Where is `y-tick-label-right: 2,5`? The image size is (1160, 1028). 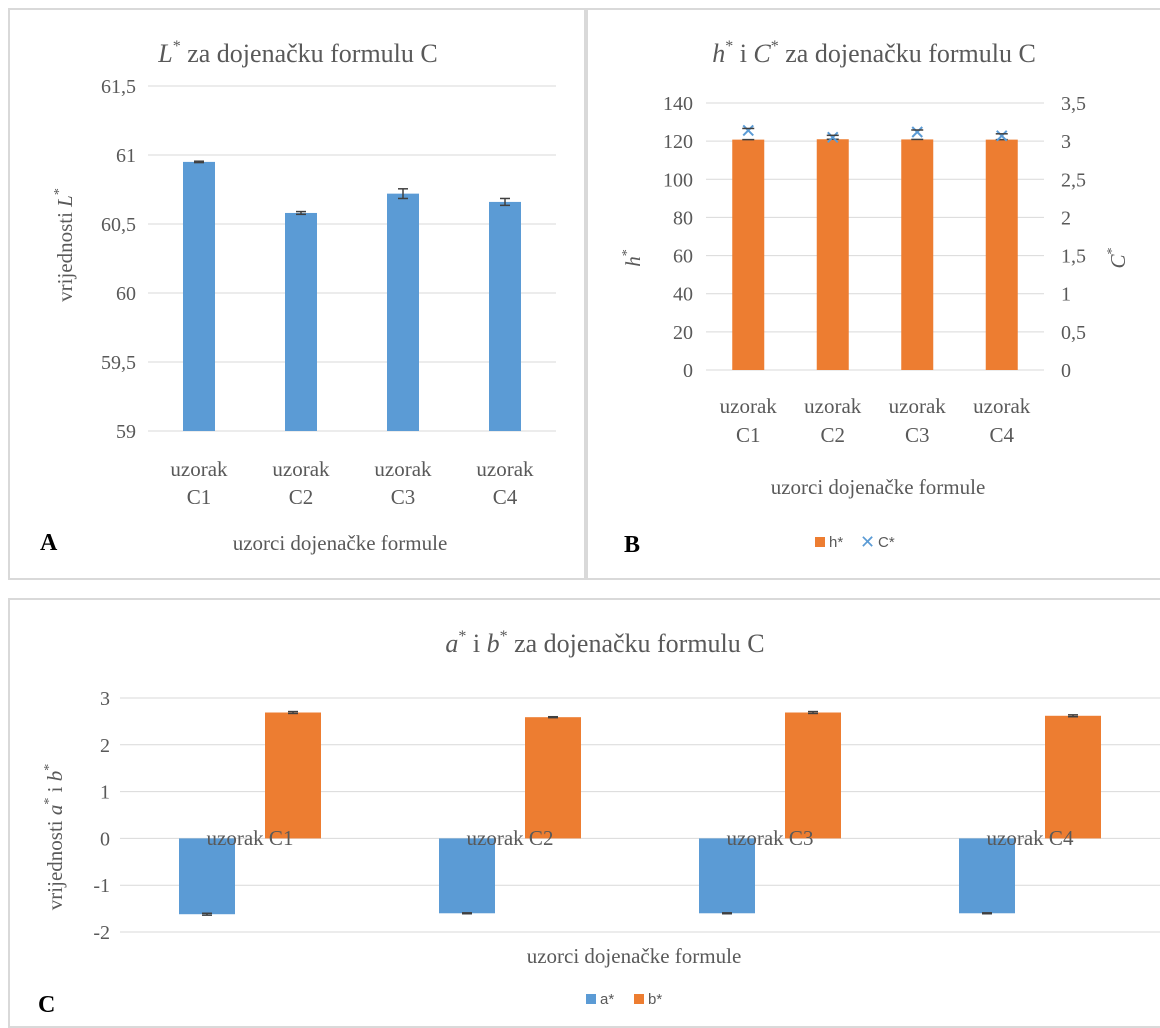
y-tick-label-right: 2,5 is located at coordinates (1073, 180).